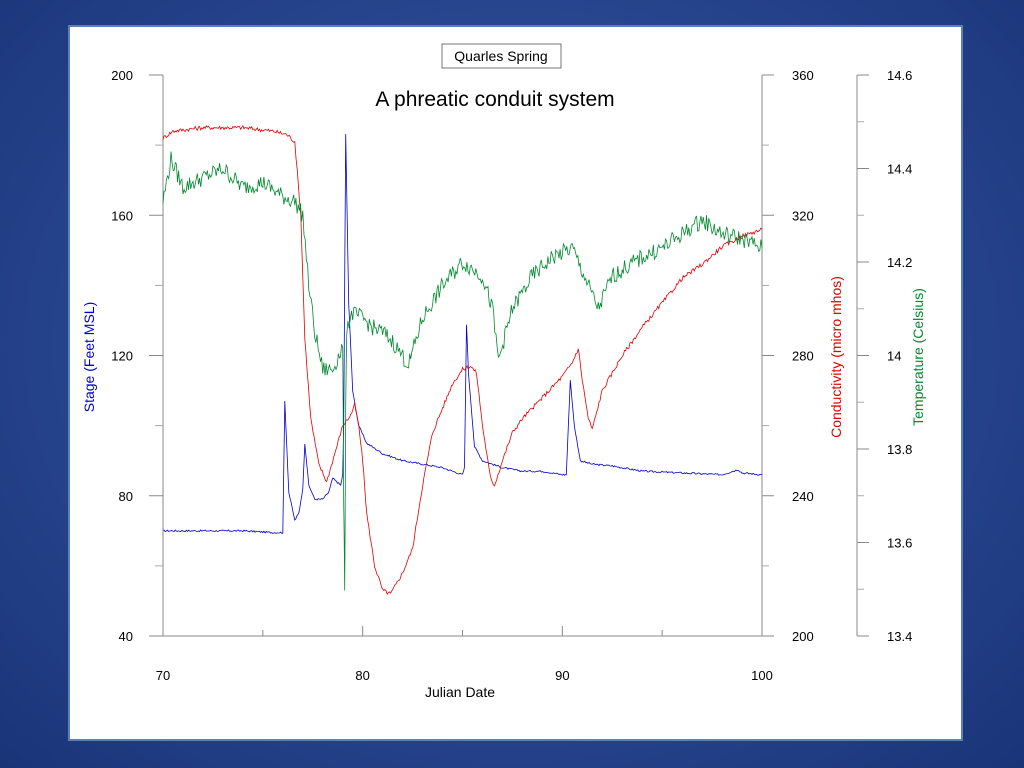 The height and width of the screenshot is (768, 1024). I want to click on cond-tick-label: 200, so click(803, 636).